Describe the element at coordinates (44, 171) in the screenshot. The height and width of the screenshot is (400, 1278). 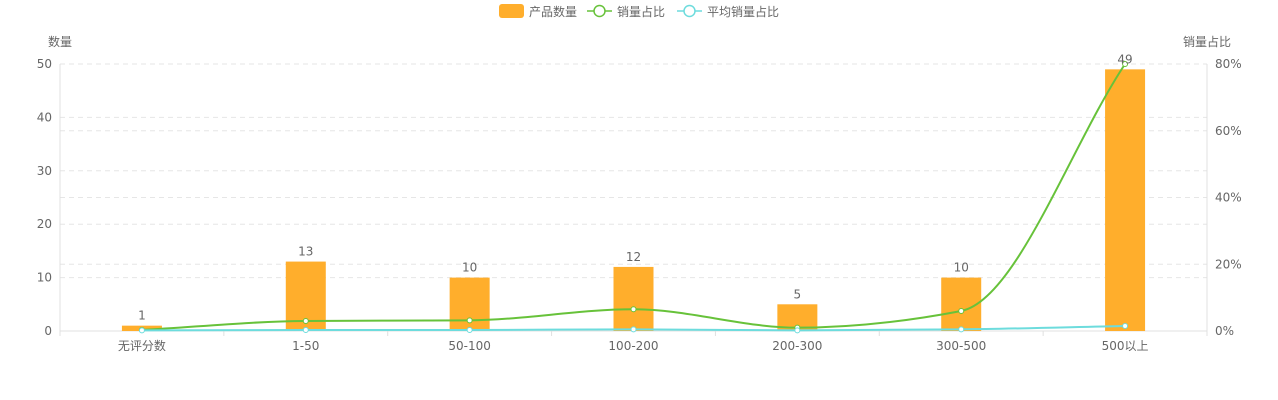
I see `y-left-tick-label: 30` at that location.